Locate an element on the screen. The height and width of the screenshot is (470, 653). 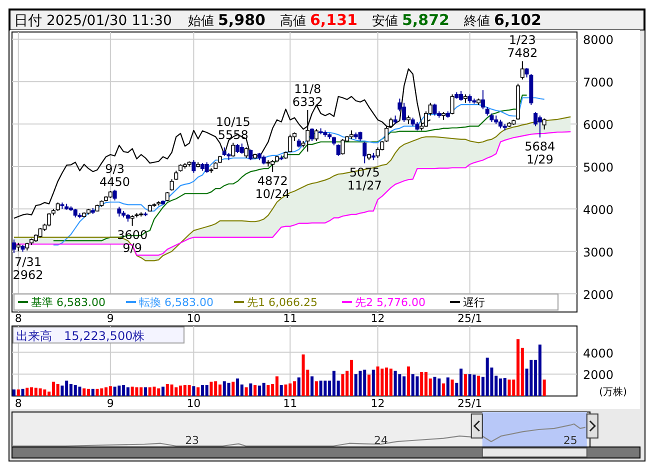
legend-label: 先1 6,066.25 is located at coordinates (282, 302).